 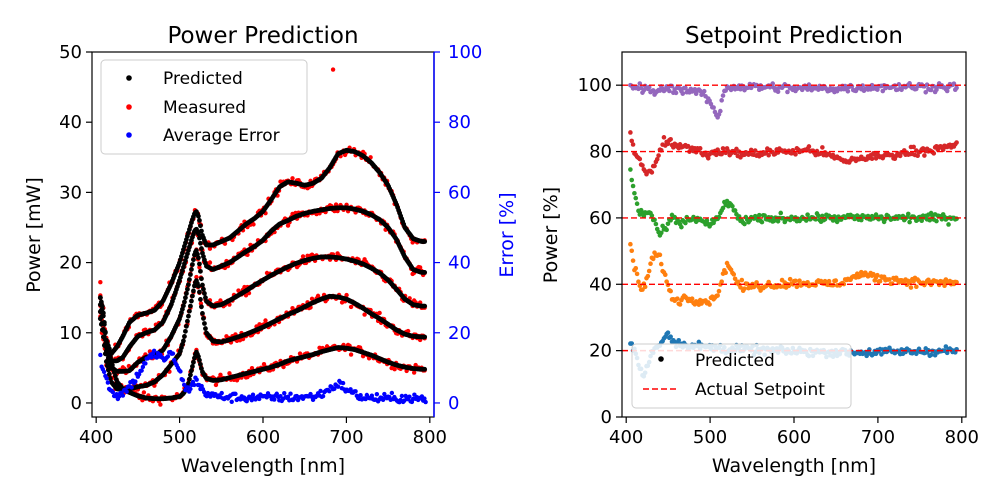 I want to click on power-y-tick-label: 0, so click(x=76, y=403).